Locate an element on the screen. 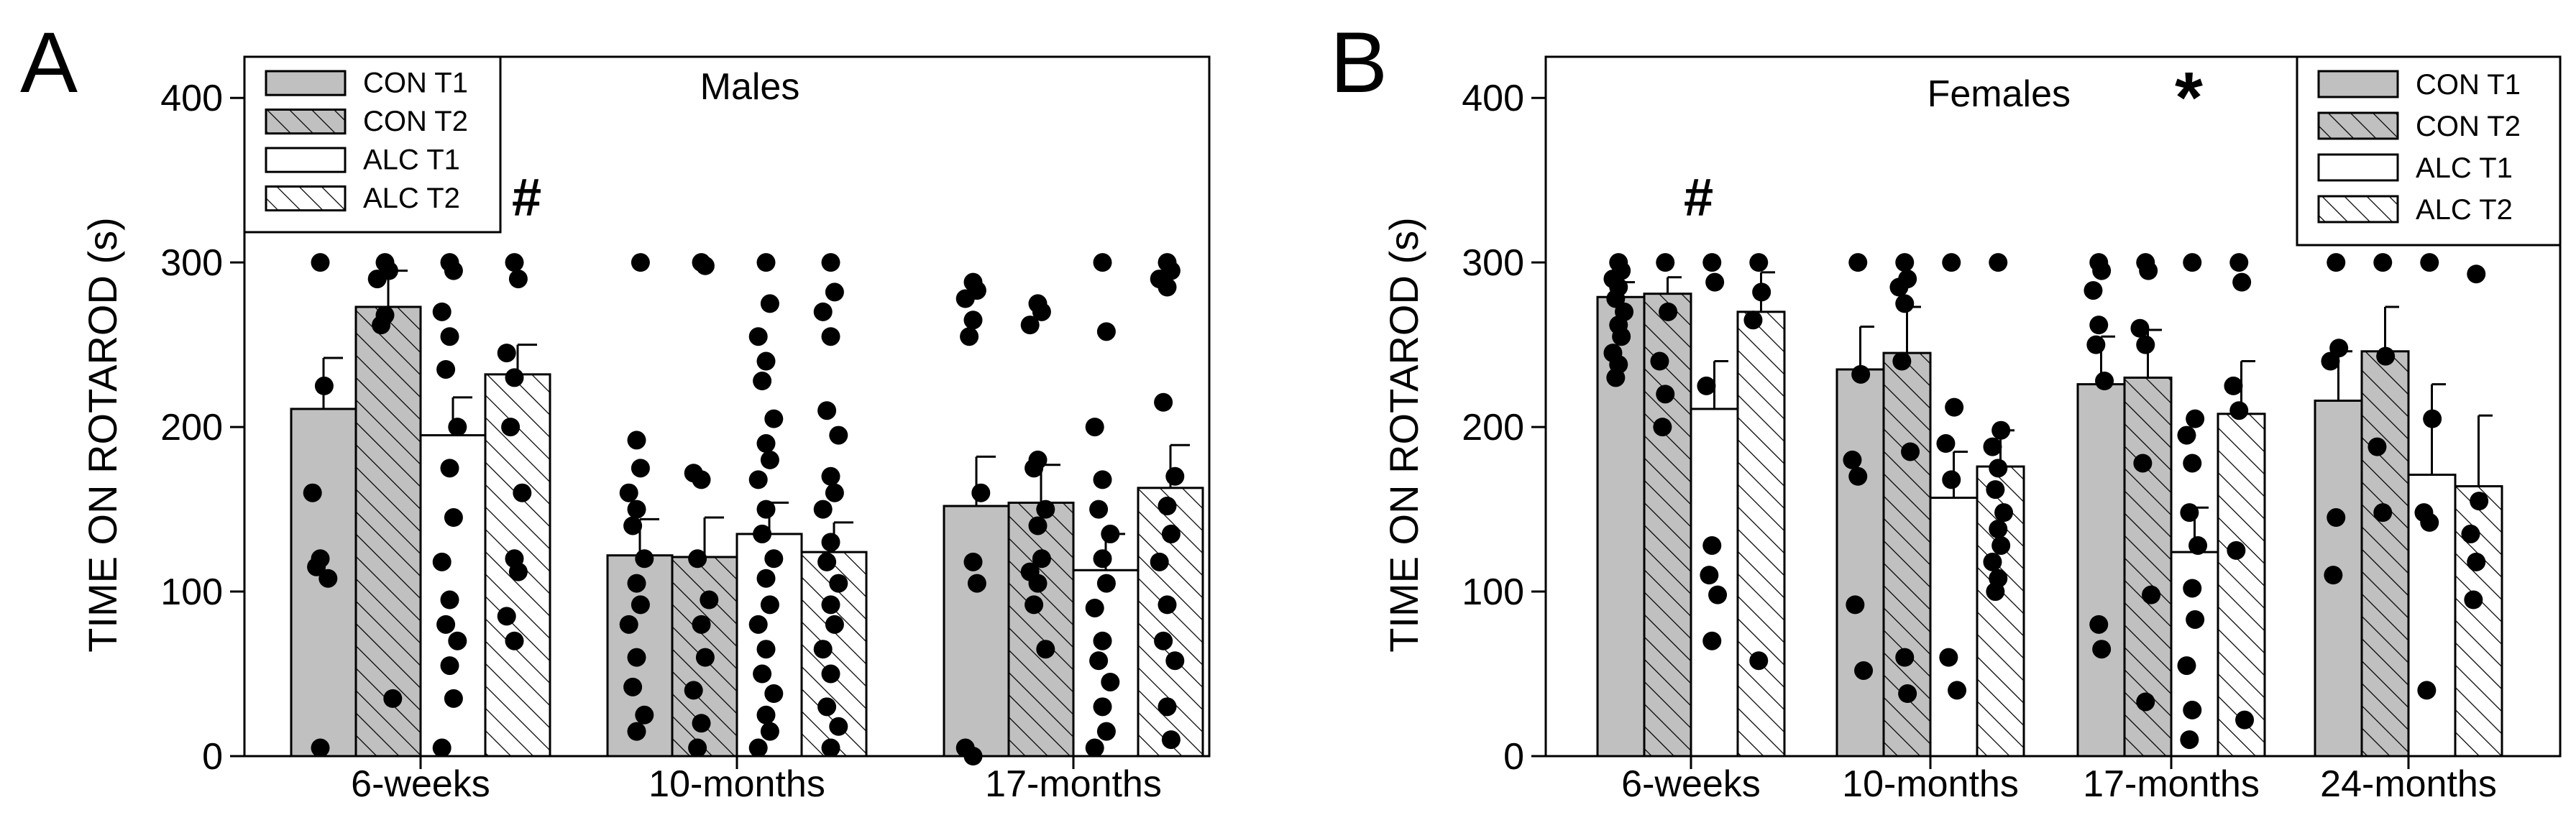 The image size is (2576, 828). x-categories-b: 6-weeks 10-months 17-months 24-months is located at coordinates (2059, 780).